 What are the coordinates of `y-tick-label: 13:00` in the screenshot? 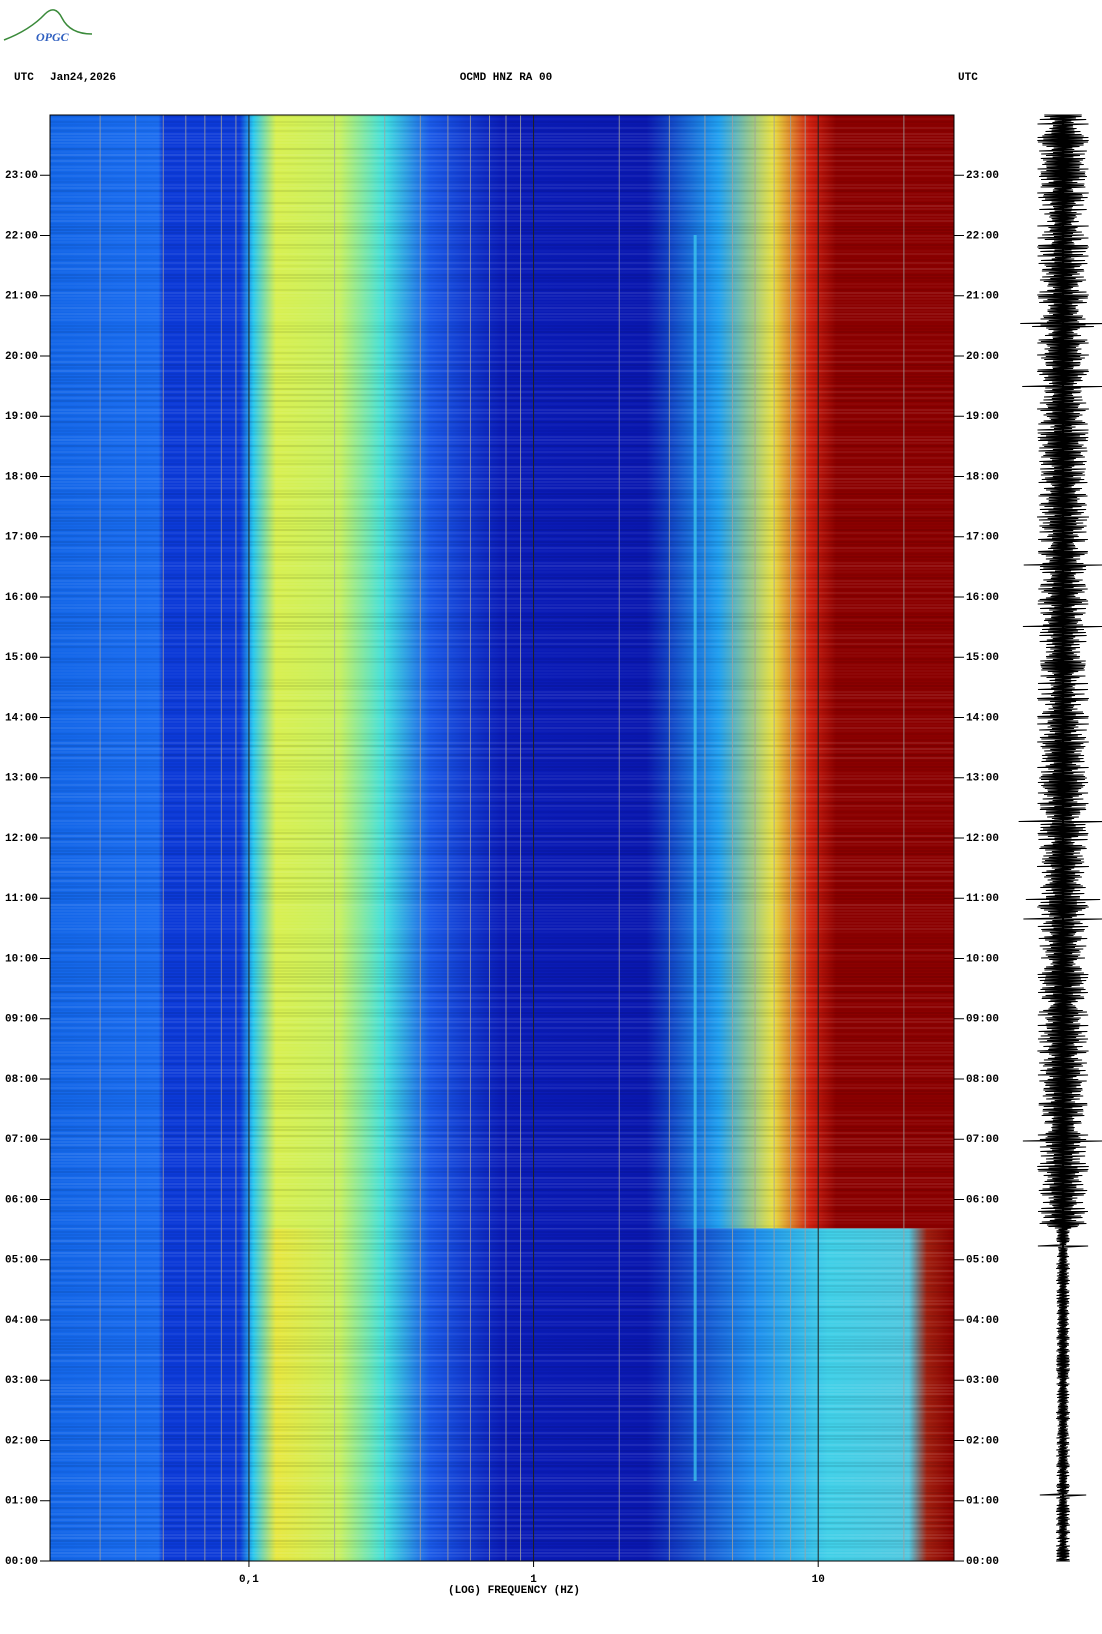 It's located at (21, 779).